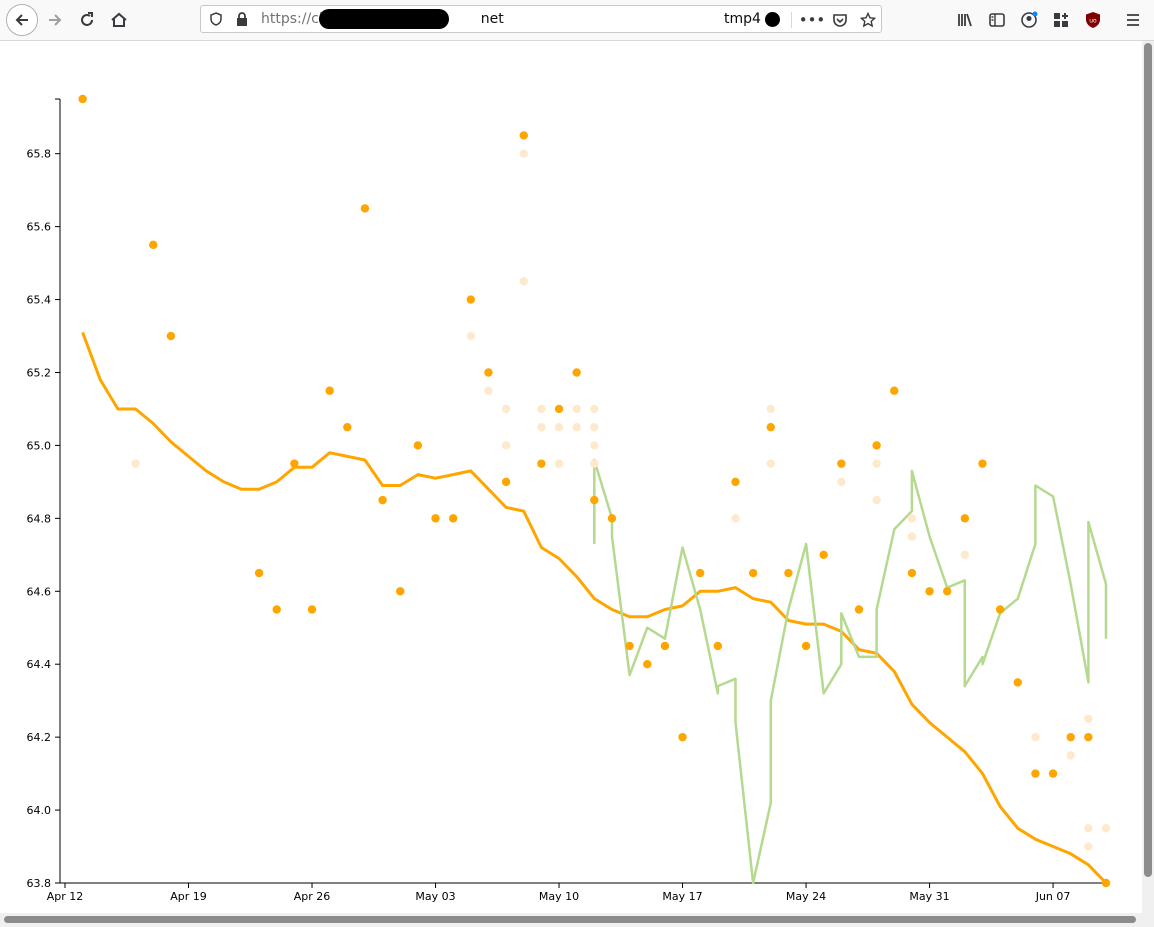 The width and height of the screenshot is (1154, 927). I want to click on horizontal-scrollbar, so click(577, 920).